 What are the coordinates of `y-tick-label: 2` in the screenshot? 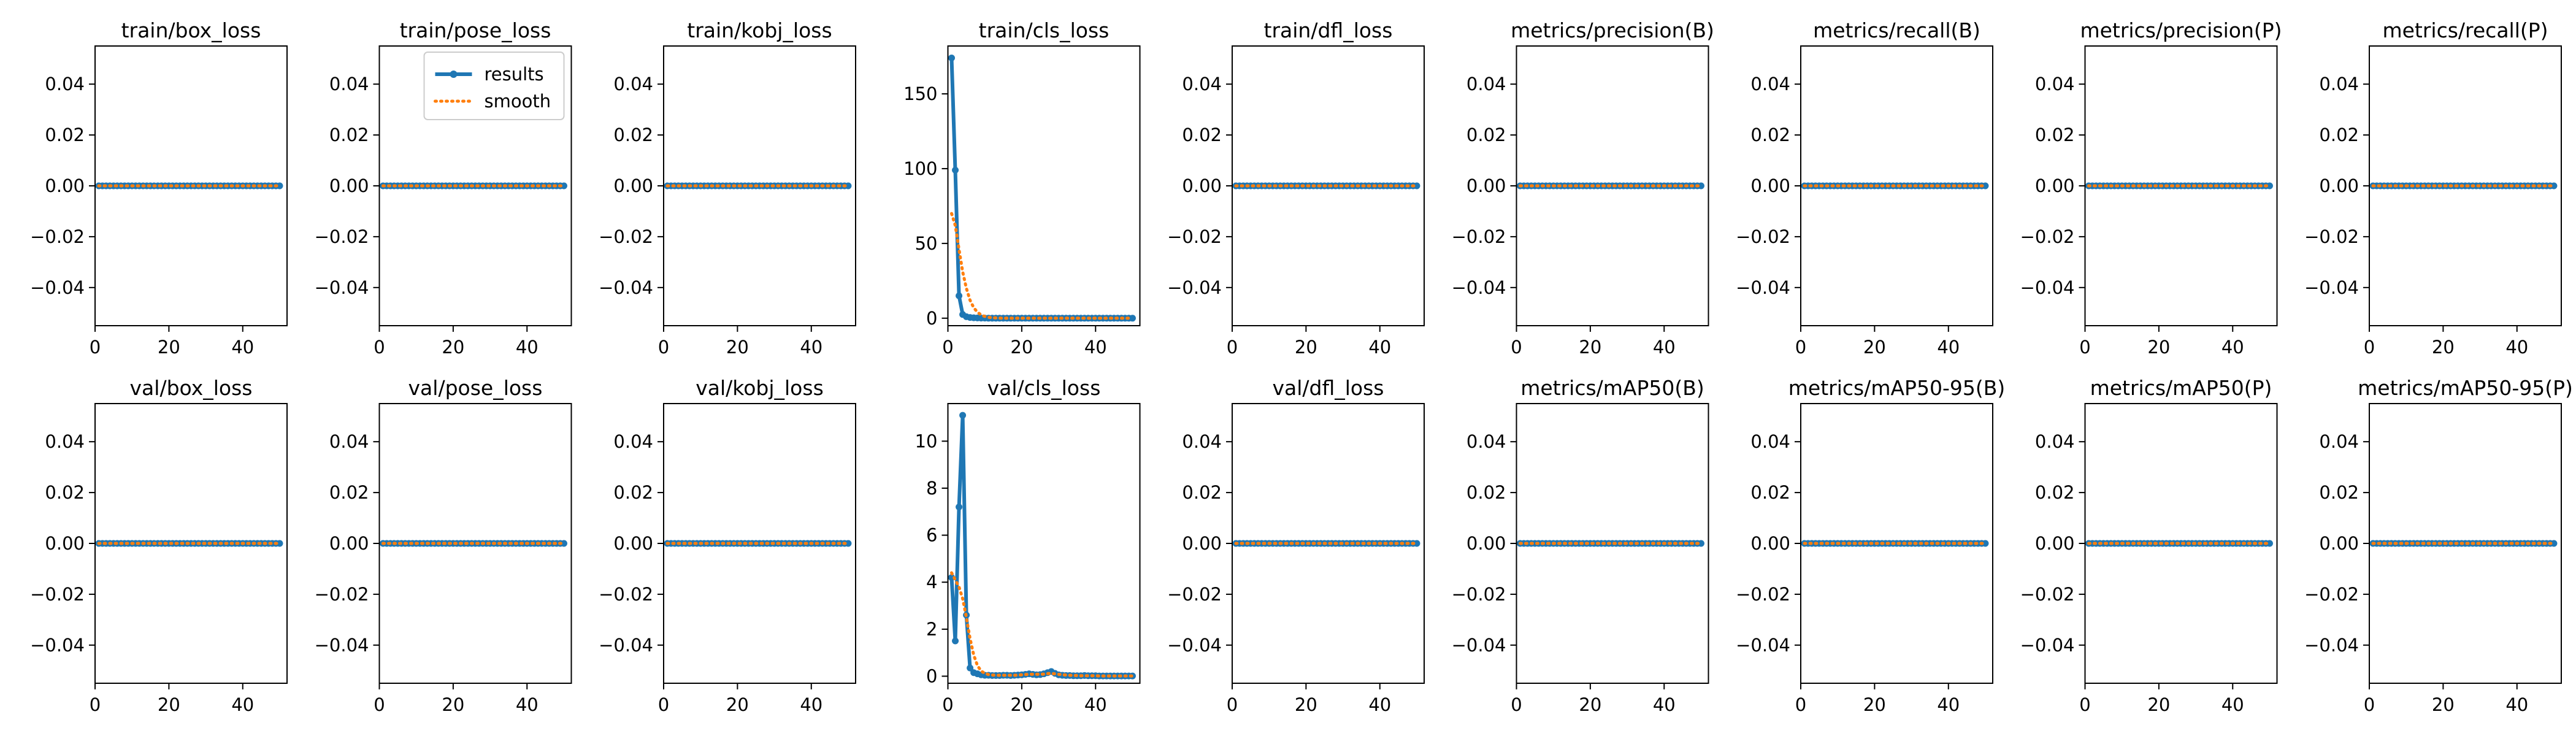 It's located at (931, 629).